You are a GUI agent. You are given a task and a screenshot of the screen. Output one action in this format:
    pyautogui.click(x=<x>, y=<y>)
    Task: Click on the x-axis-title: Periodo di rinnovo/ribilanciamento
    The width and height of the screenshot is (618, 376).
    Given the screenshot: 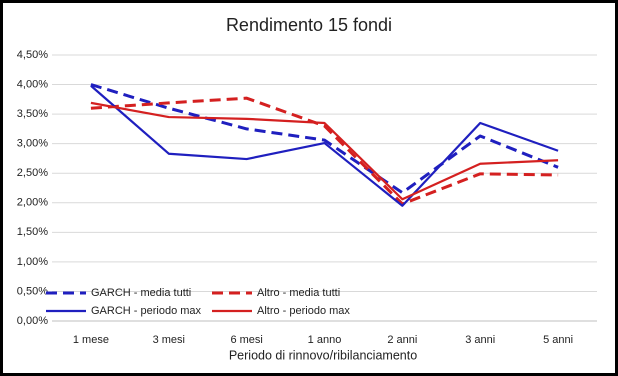 What is the action you would take?
    pyautogui.click(x=323, y=355)
    